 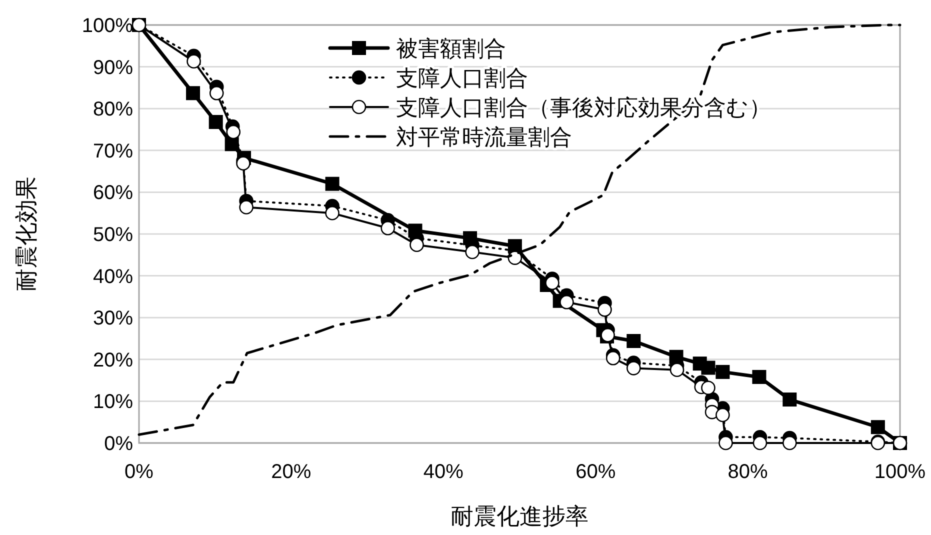 I want to click on legend-label: 支障人口割合, so click(x=462, y=78).